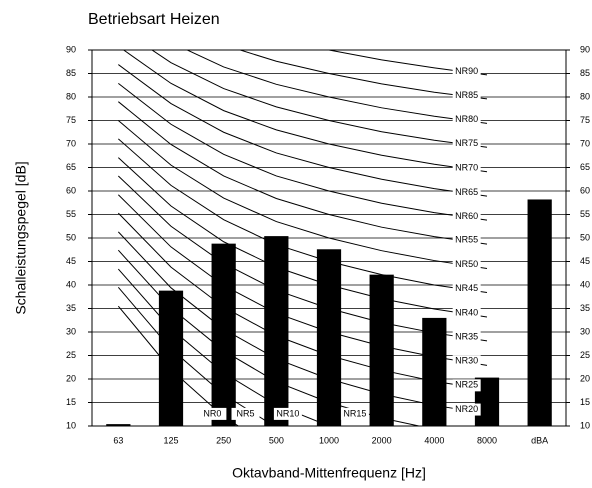  Describe the element at coordinates (71, 96) in the screenshot. I see `y-tick-label: 80` at that location.